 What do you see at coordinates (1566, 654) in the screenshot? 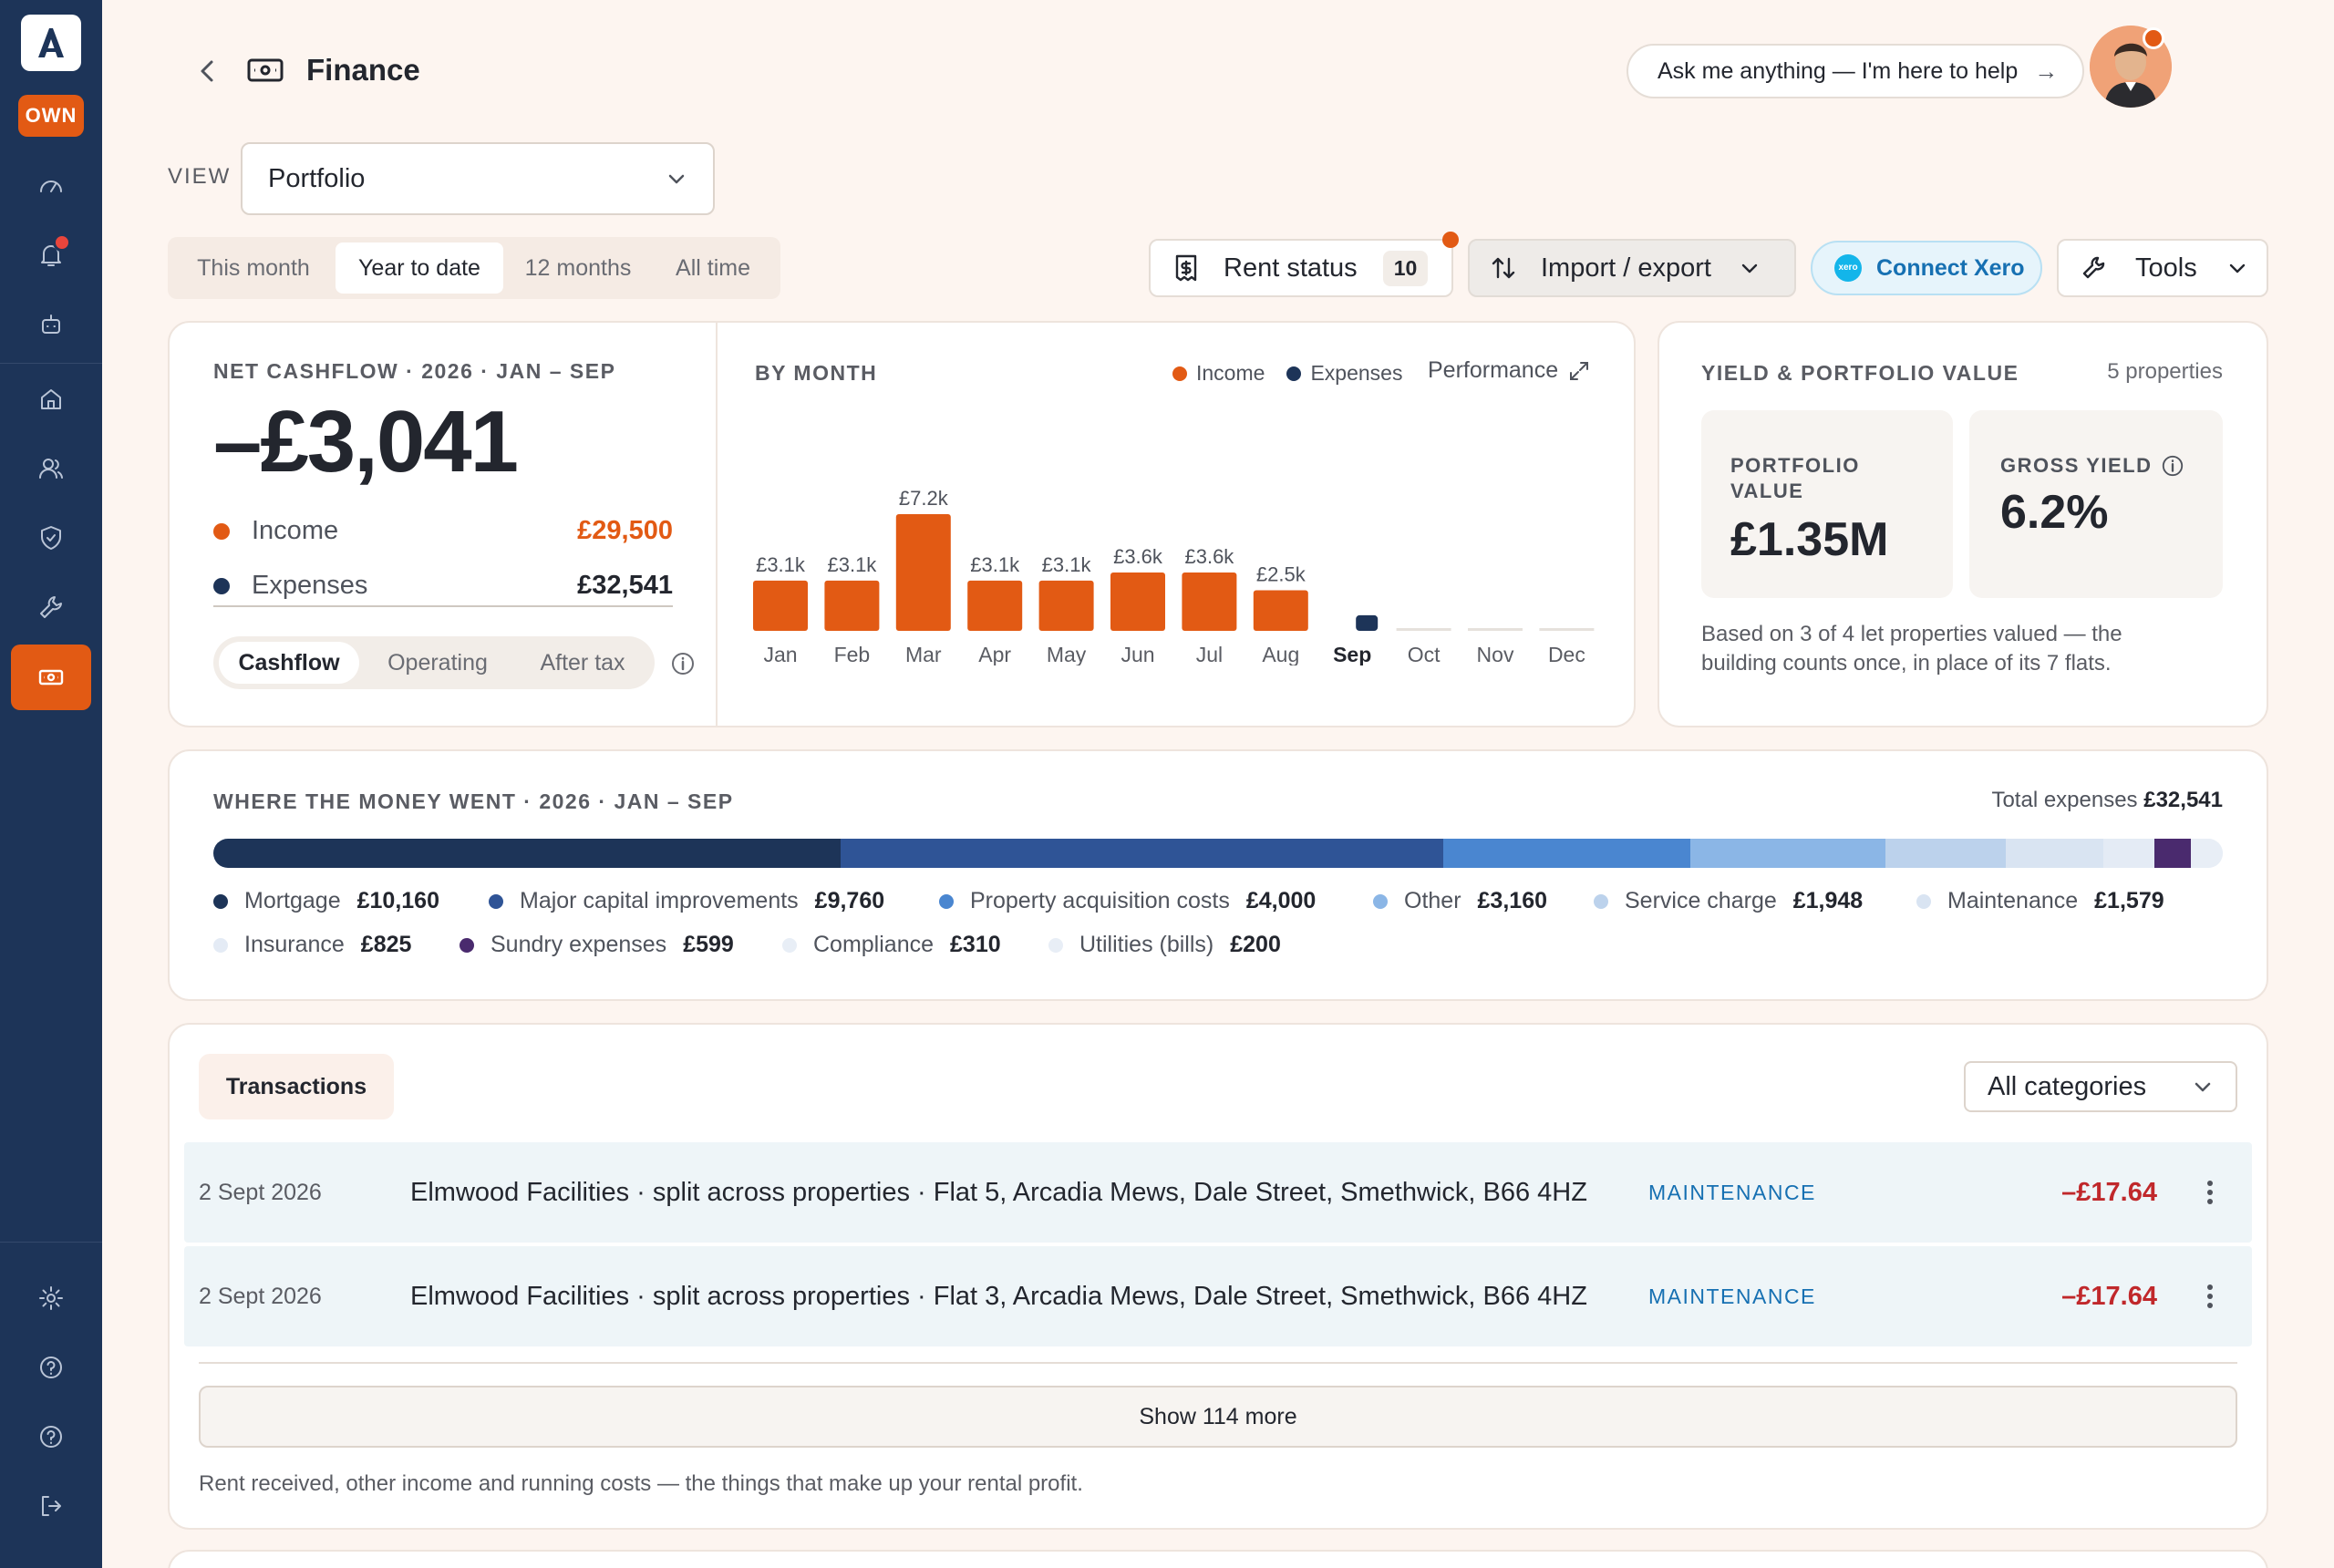
I see `x-axis-label: Dec` at bounding box center [1566, 654].